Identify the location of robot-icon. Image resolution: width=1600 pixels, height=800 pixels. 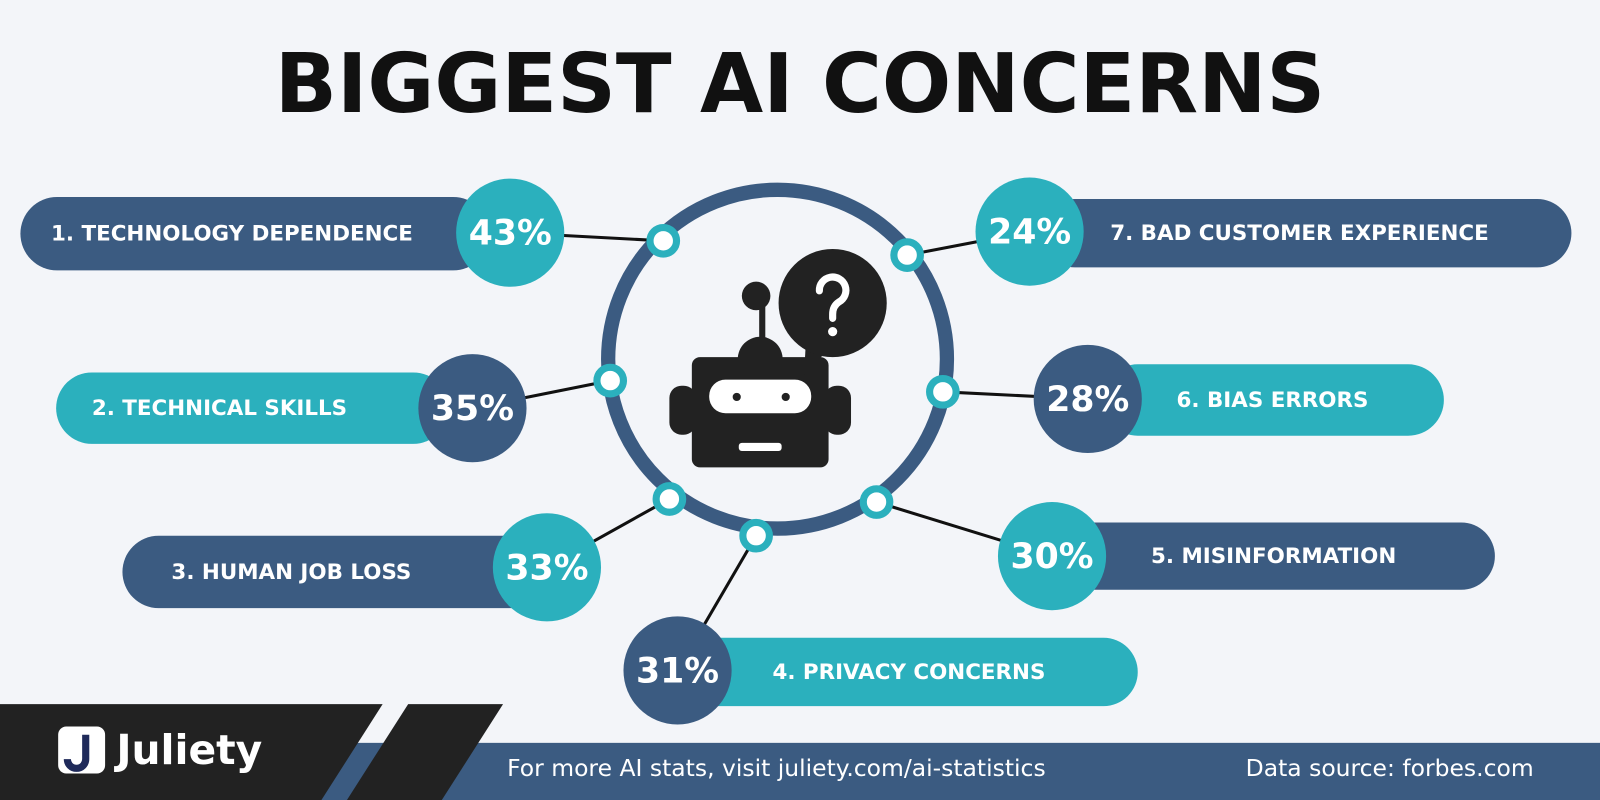
(778, 358).